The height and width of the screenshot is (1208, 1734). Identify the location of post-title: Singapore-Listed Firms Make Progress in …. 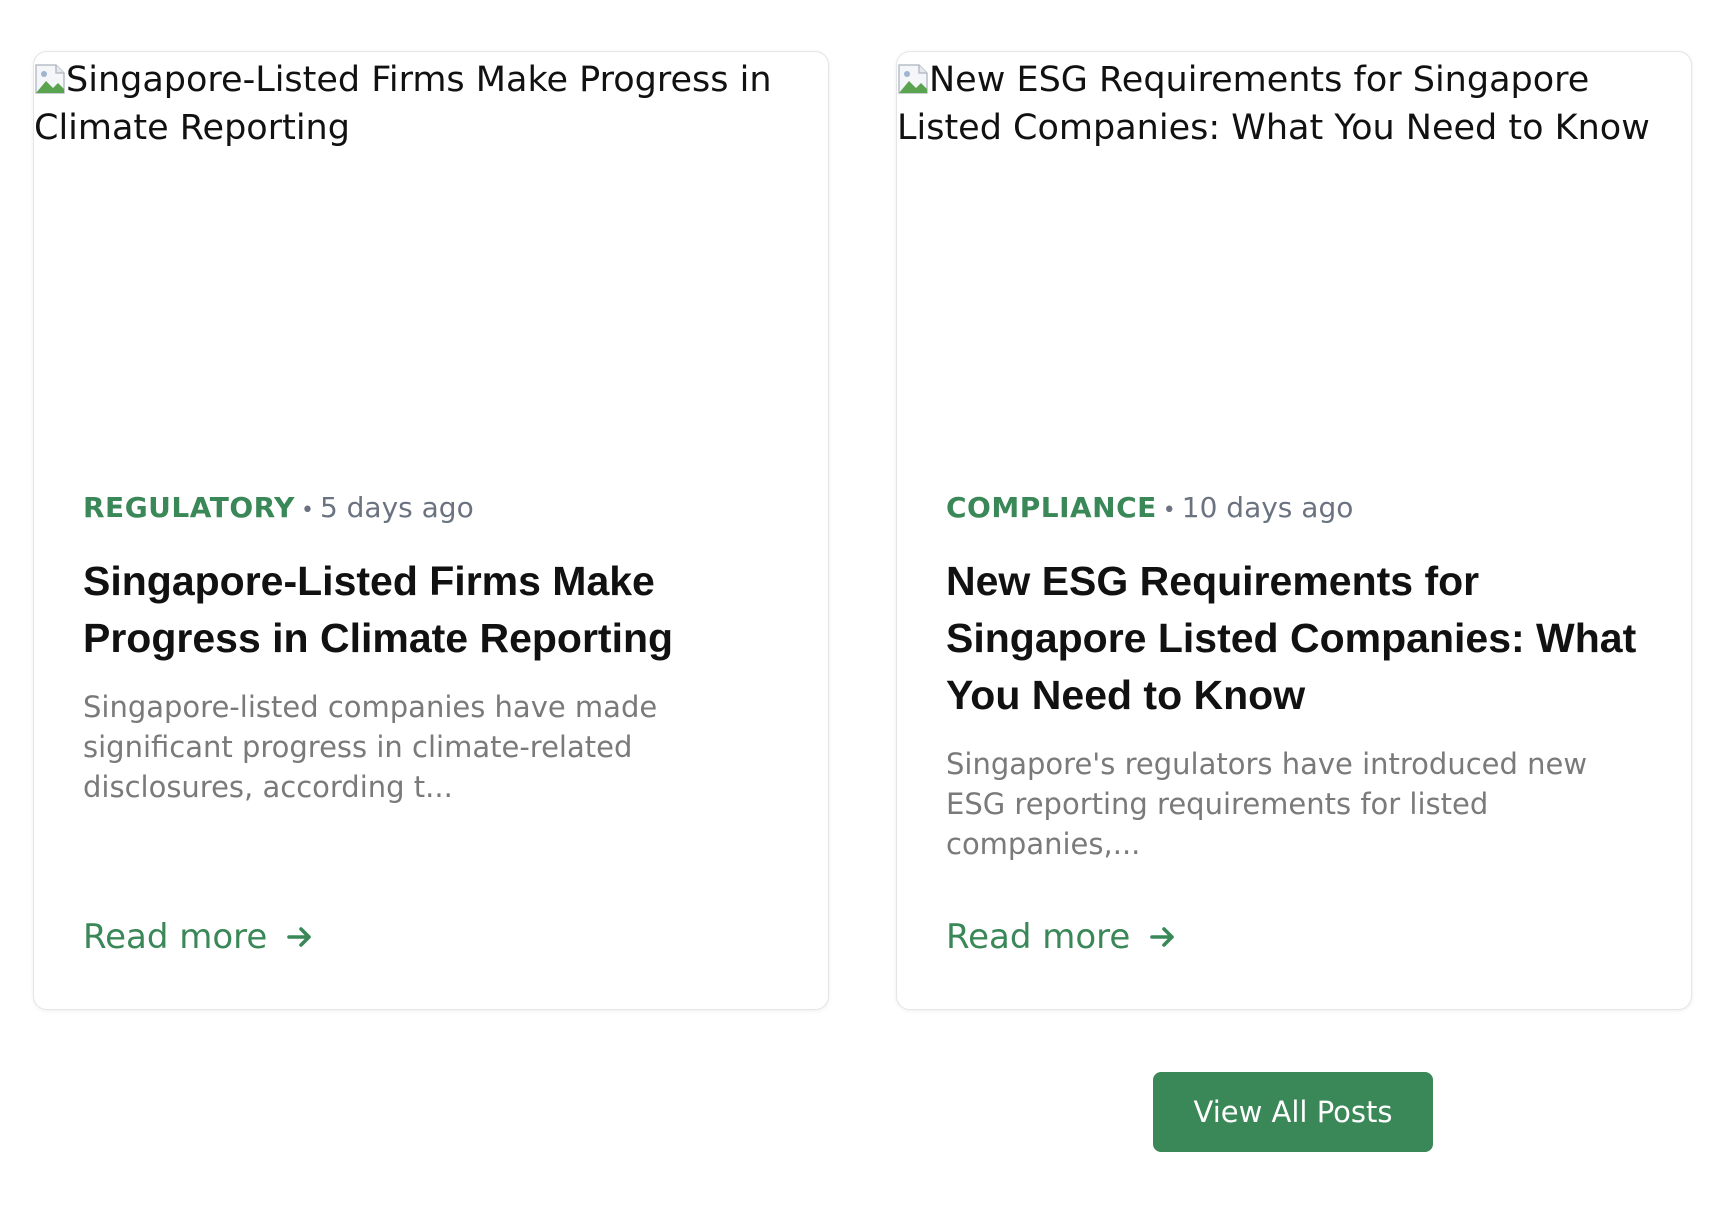
(378, 609).